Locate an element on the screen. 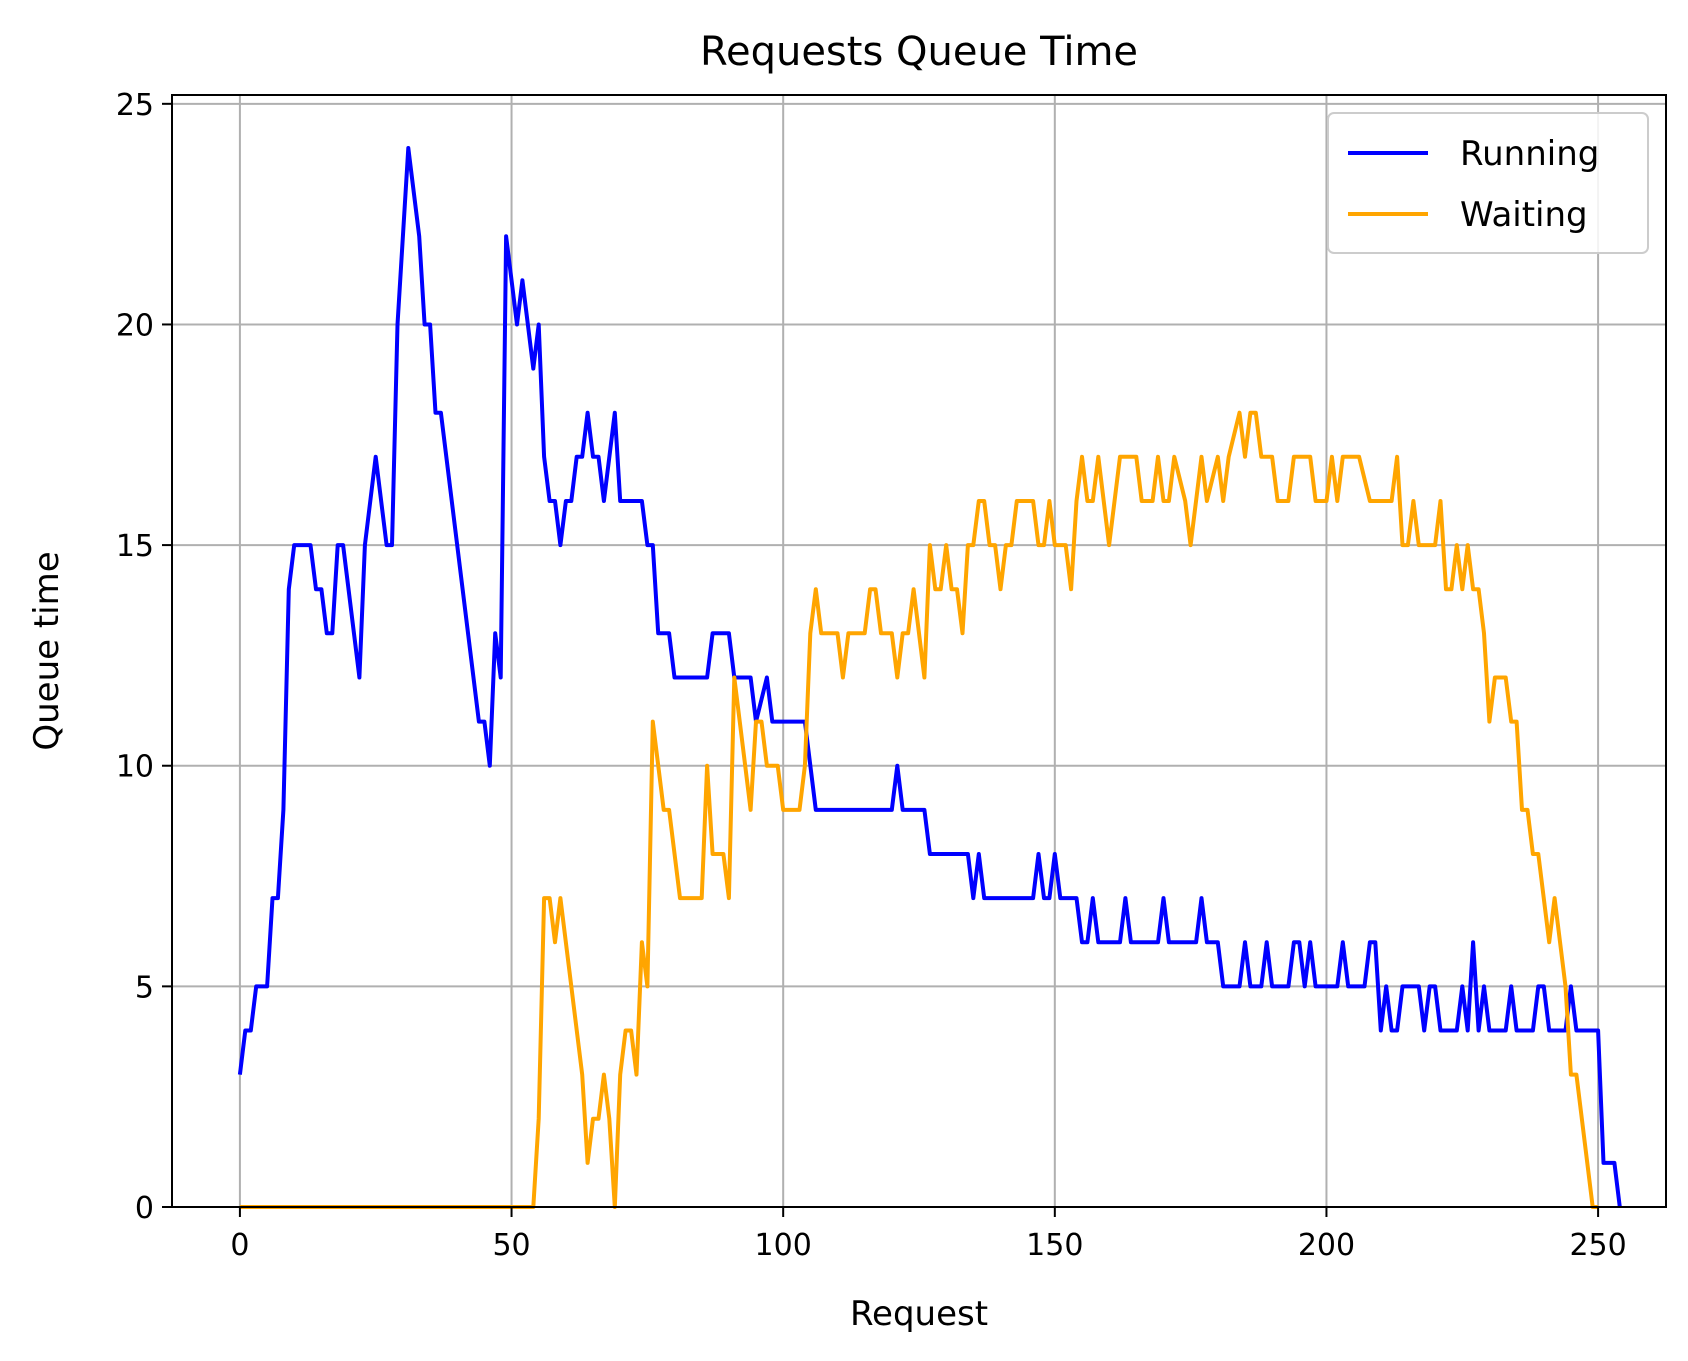 The height and width of the screenshot is (1361, 1688). x-tick-label: 100 is located at coordinates (783, 1245).